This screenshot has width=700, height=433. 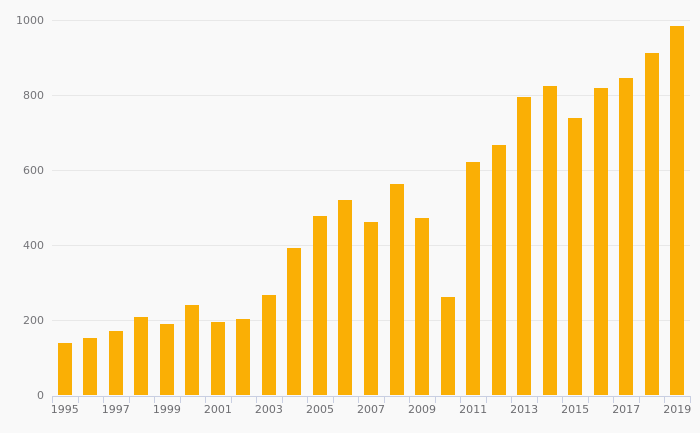 What do you see at coordinates (677, 409) in the screenshot?
I see `x-axis-label: 2019` at bounding box center [677, 409].